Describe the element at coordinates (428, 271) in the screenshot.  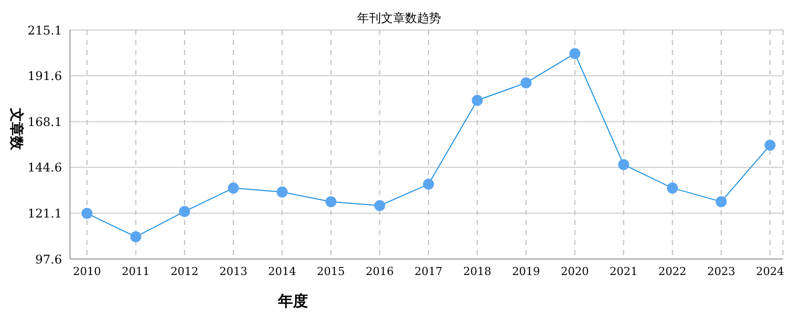
I see `x-tick-label: 2017` at that location.